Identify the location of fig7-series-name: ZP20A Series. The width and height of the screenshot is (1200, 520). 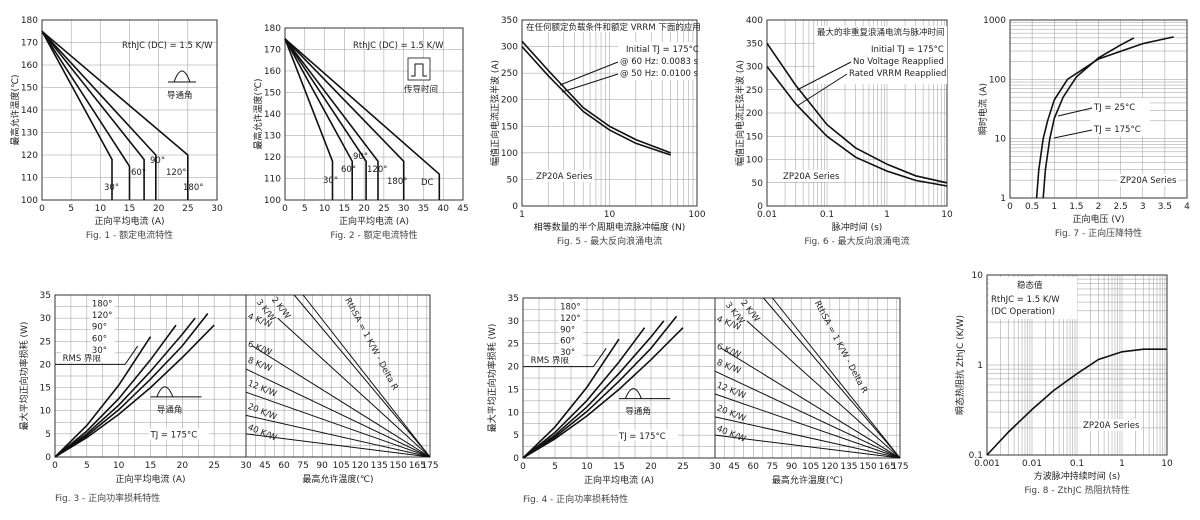
(1148, 181).